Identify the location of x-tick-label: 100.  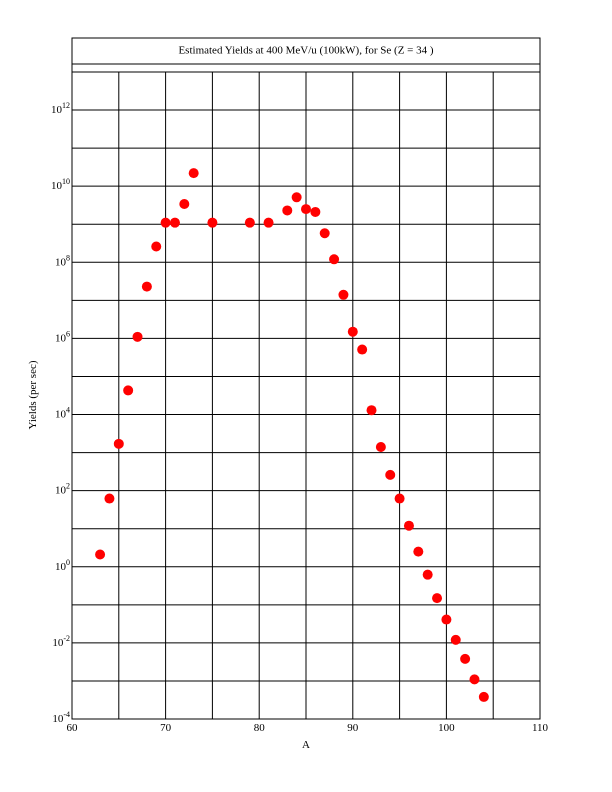
(446, 728).